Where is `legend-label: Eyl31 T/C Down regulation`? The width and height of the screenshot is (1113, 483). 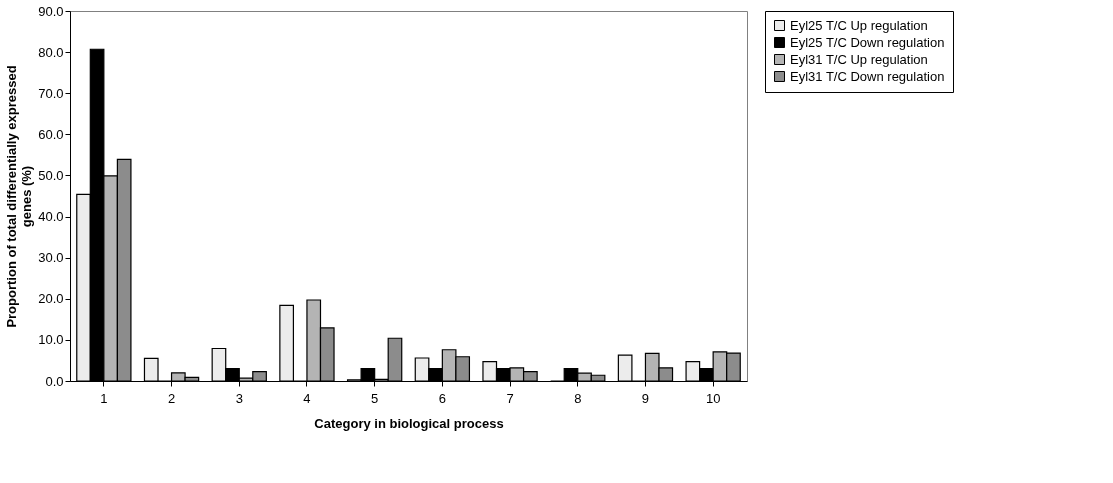 legend-label: Eyl31 T/C Down regulation is located at coordinates (867, 76).